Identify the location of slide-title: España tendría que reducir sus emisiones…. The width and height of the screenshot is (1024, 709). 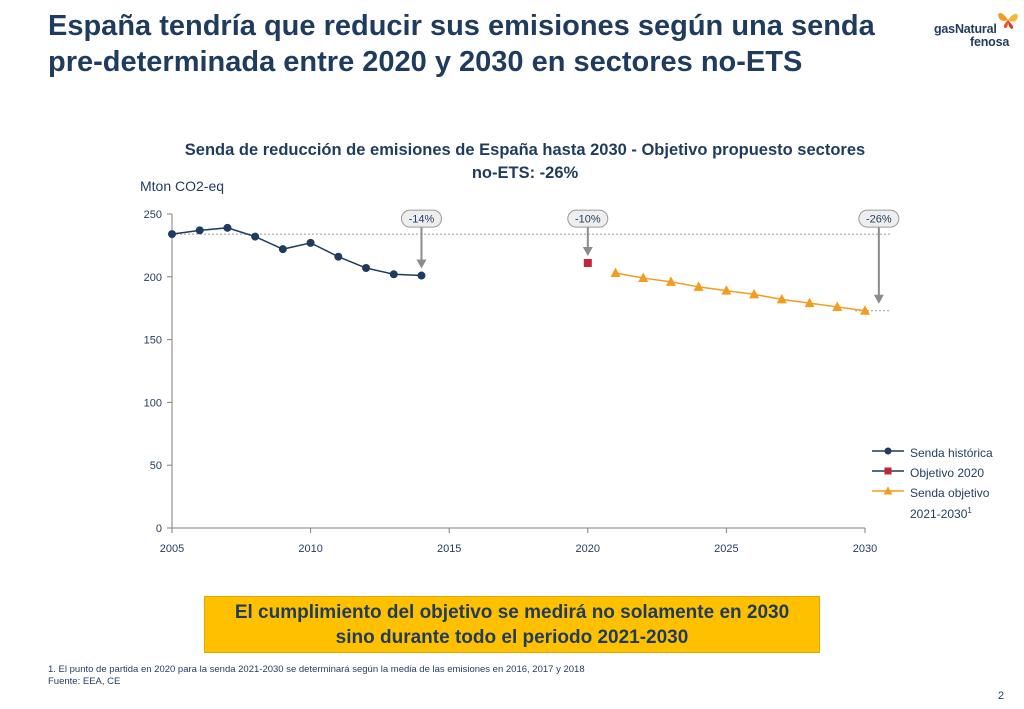
(461, 44).